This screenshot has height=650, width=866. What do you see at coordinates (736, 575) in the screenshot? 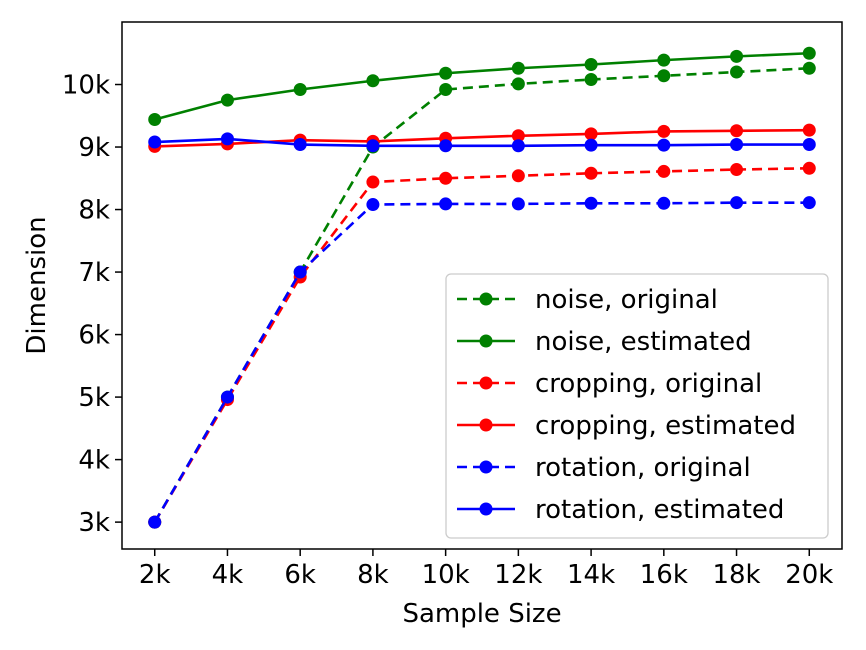
I see `x-tick-label: 18k` at bounding box center [736, 575].